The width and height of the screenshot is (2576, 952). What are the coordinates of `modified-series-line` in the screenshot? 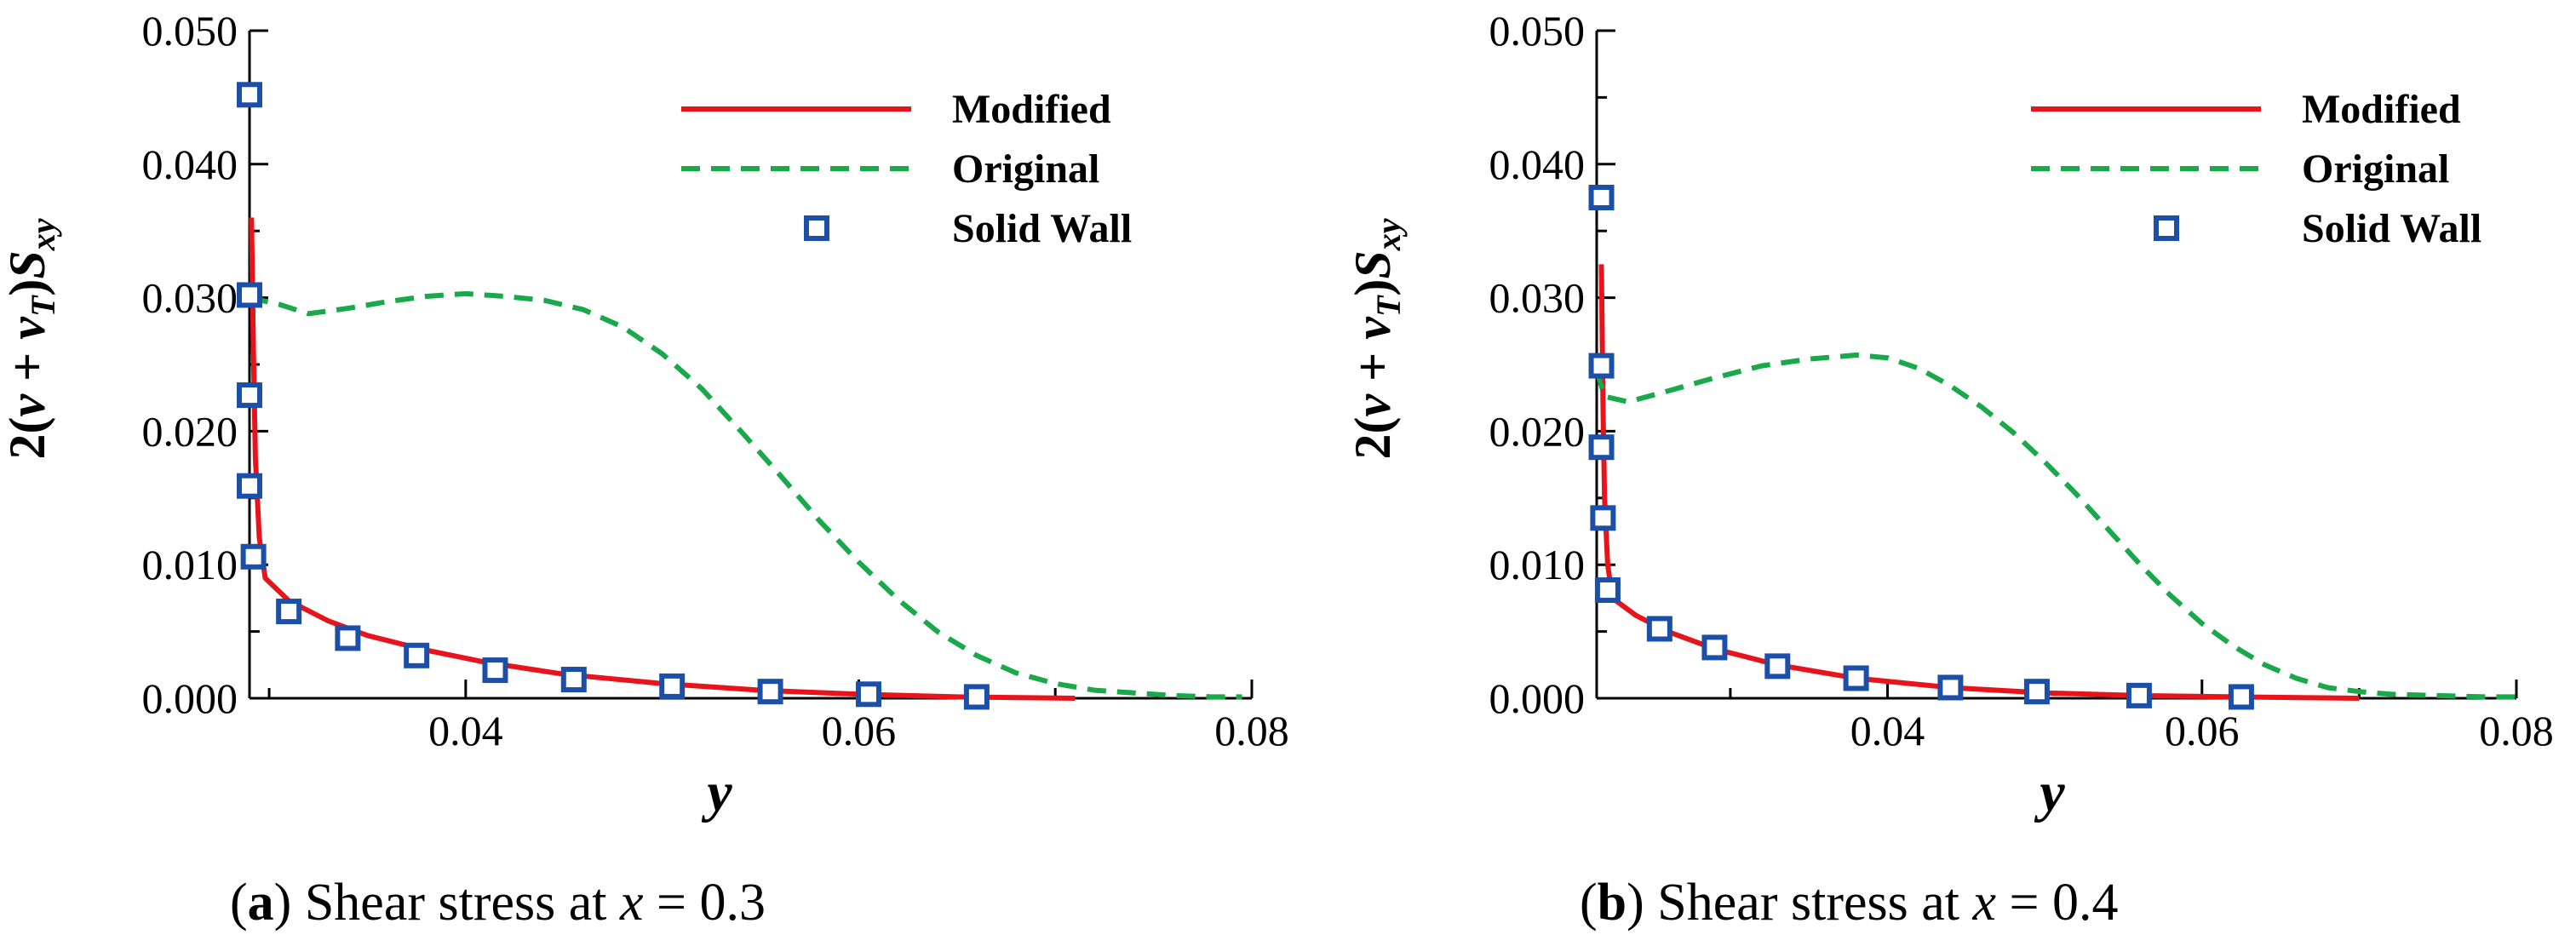 It's located at (1979, 483).